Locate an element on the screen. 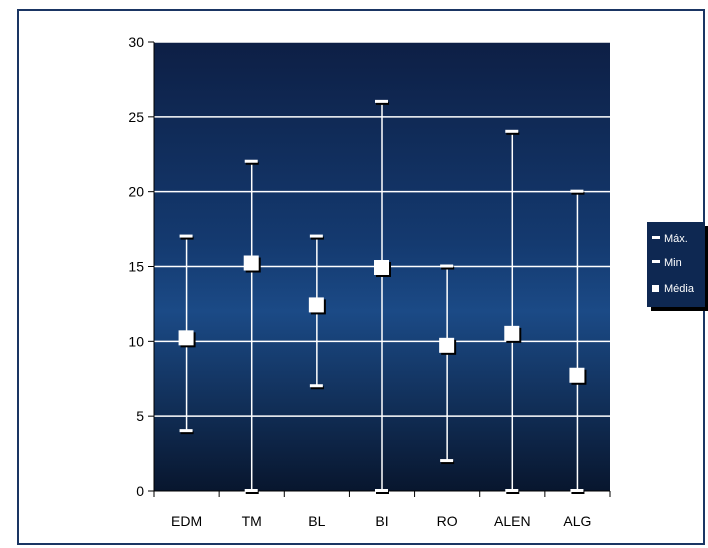  legend-max-swatch is located at coordinates (656, 237).